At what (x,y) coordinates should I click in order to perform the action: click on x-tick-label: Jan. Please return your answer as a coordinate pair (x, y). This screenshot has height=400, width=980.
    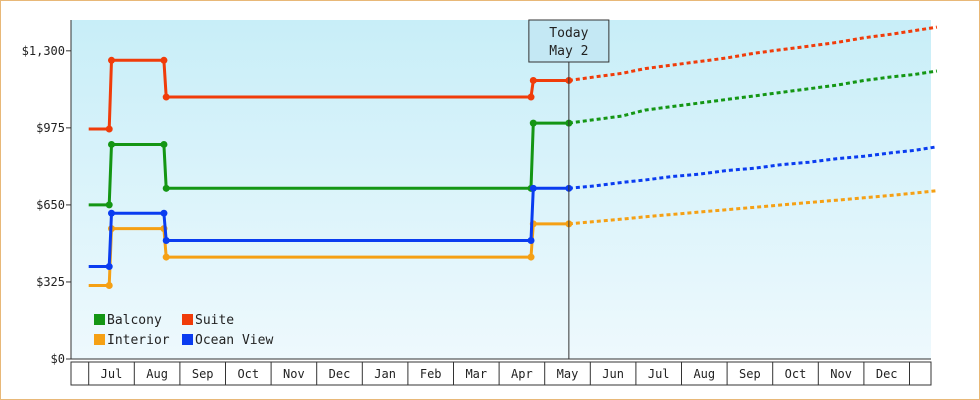
    Looking at the image, I should click on (385, 374).